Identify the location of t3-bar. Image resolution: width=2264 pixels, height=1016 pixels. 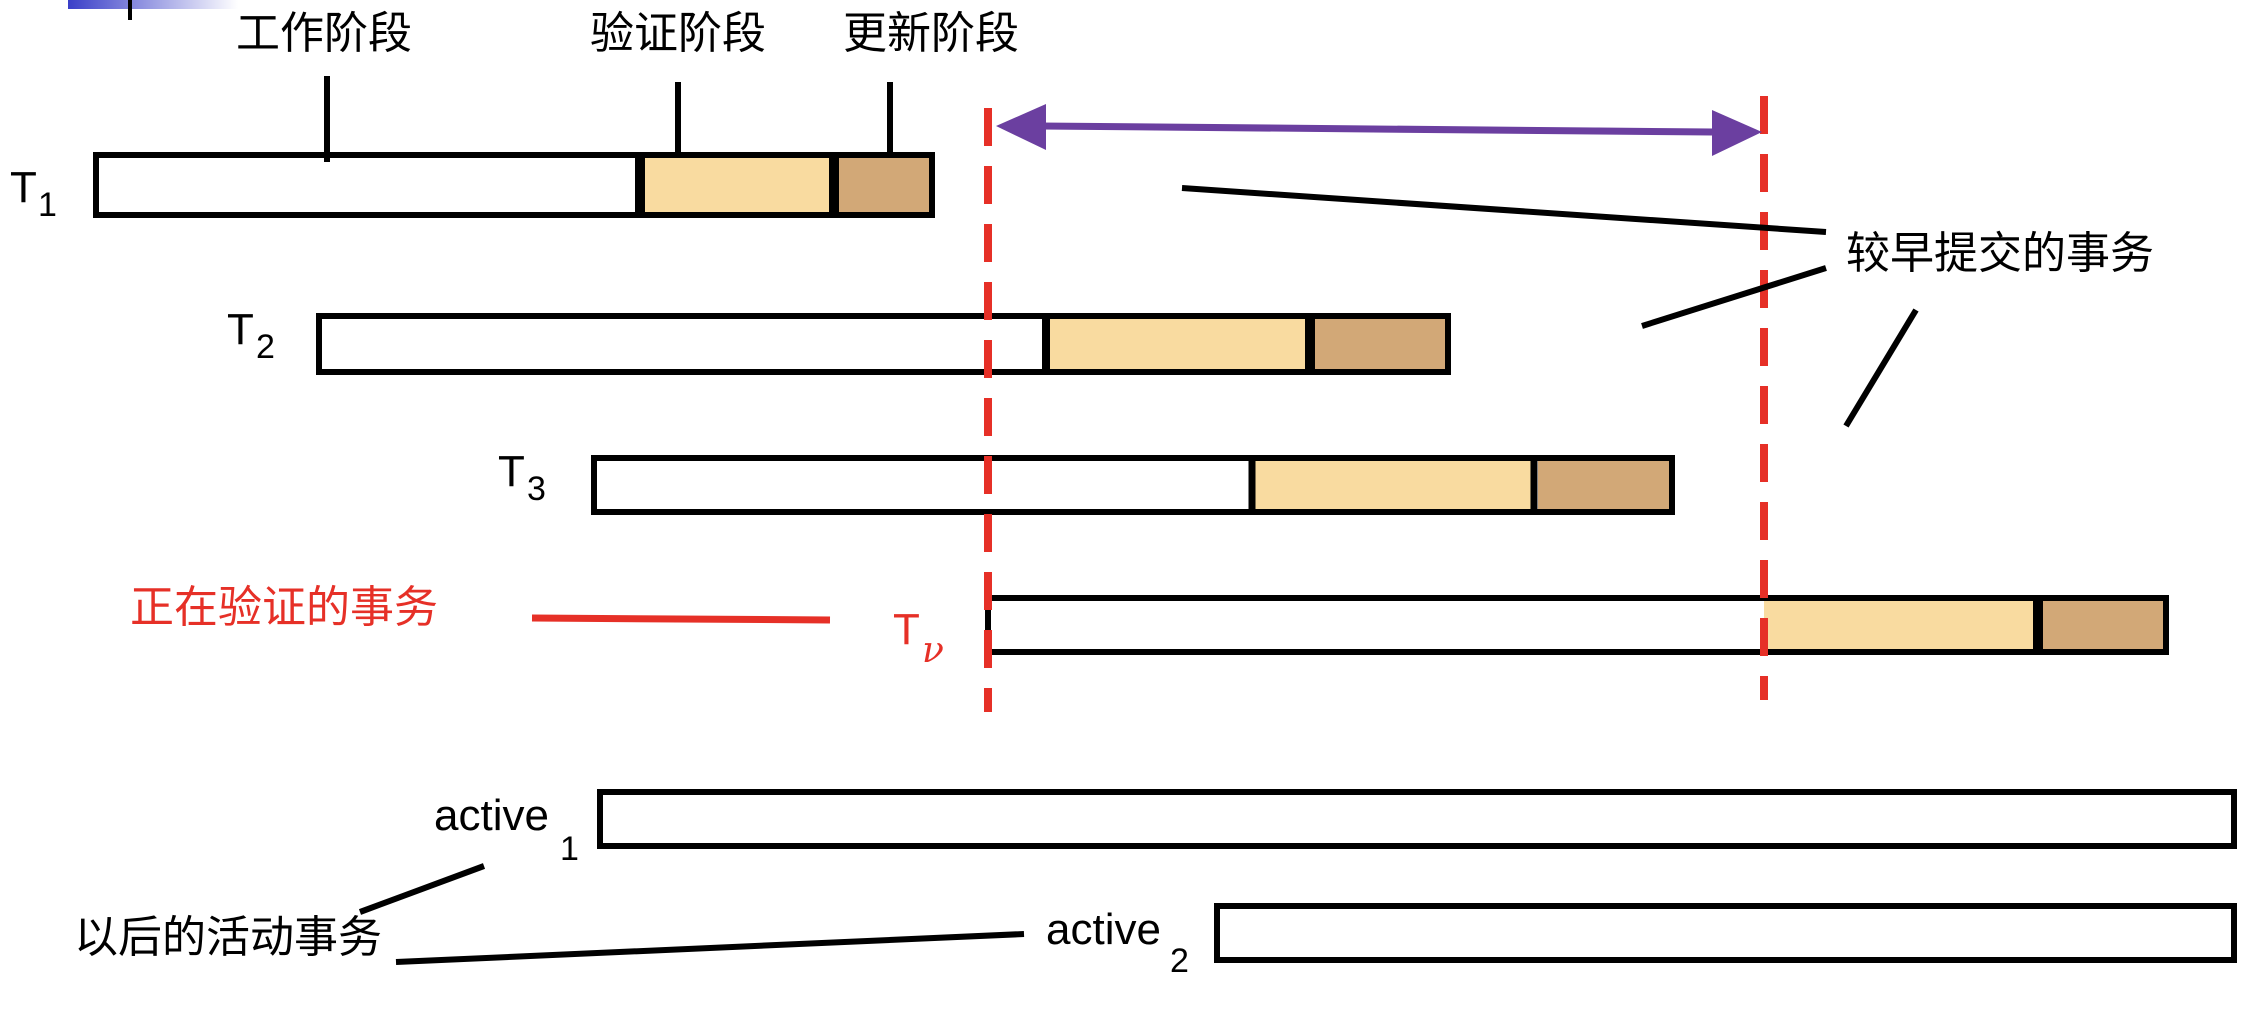
(1133, 485).